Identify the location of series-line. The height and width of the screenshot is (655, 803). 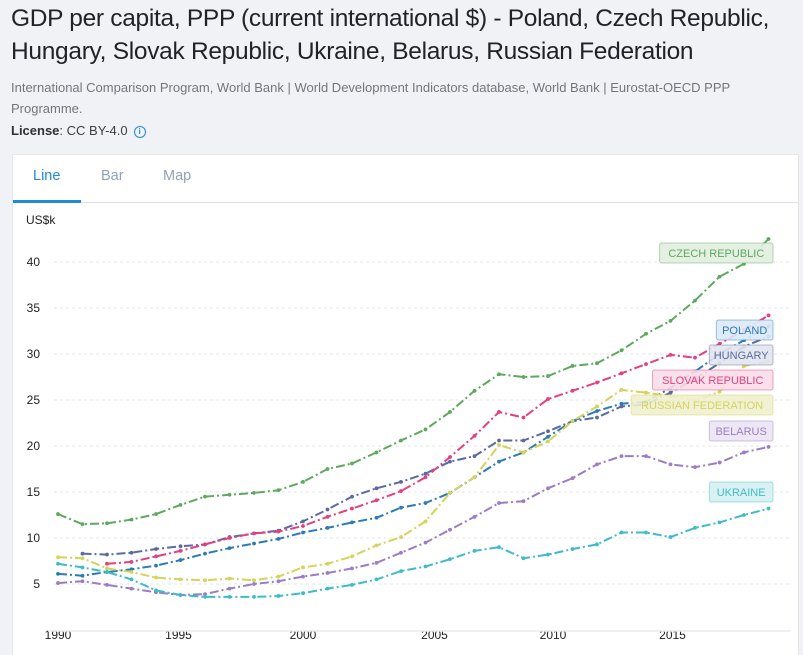
(413, 552).